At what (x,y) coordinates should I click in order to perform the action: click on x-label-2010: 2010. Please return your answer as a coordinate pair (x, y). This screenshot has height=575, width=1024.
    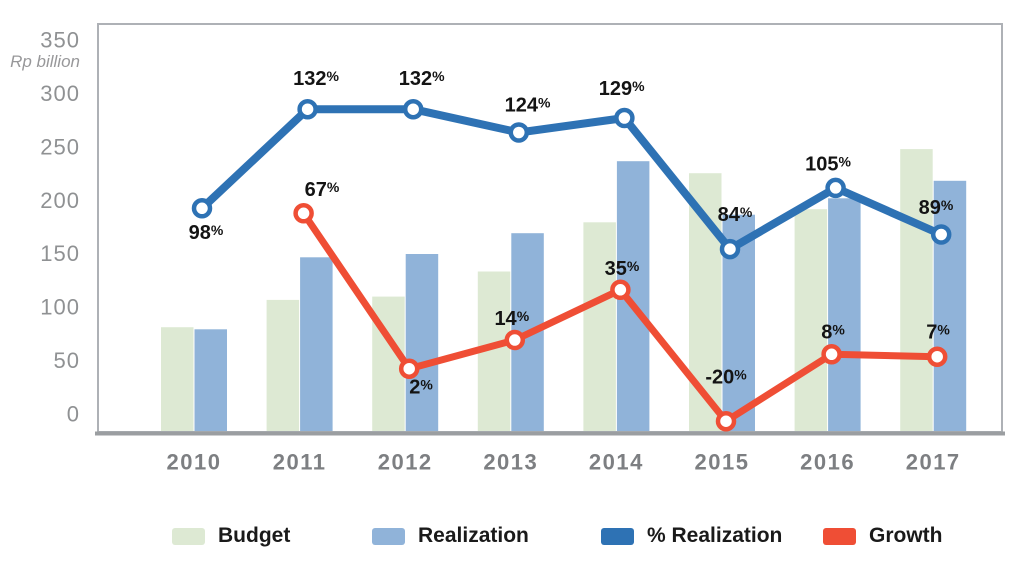
    Looking at the image, I should click on (194, 462).